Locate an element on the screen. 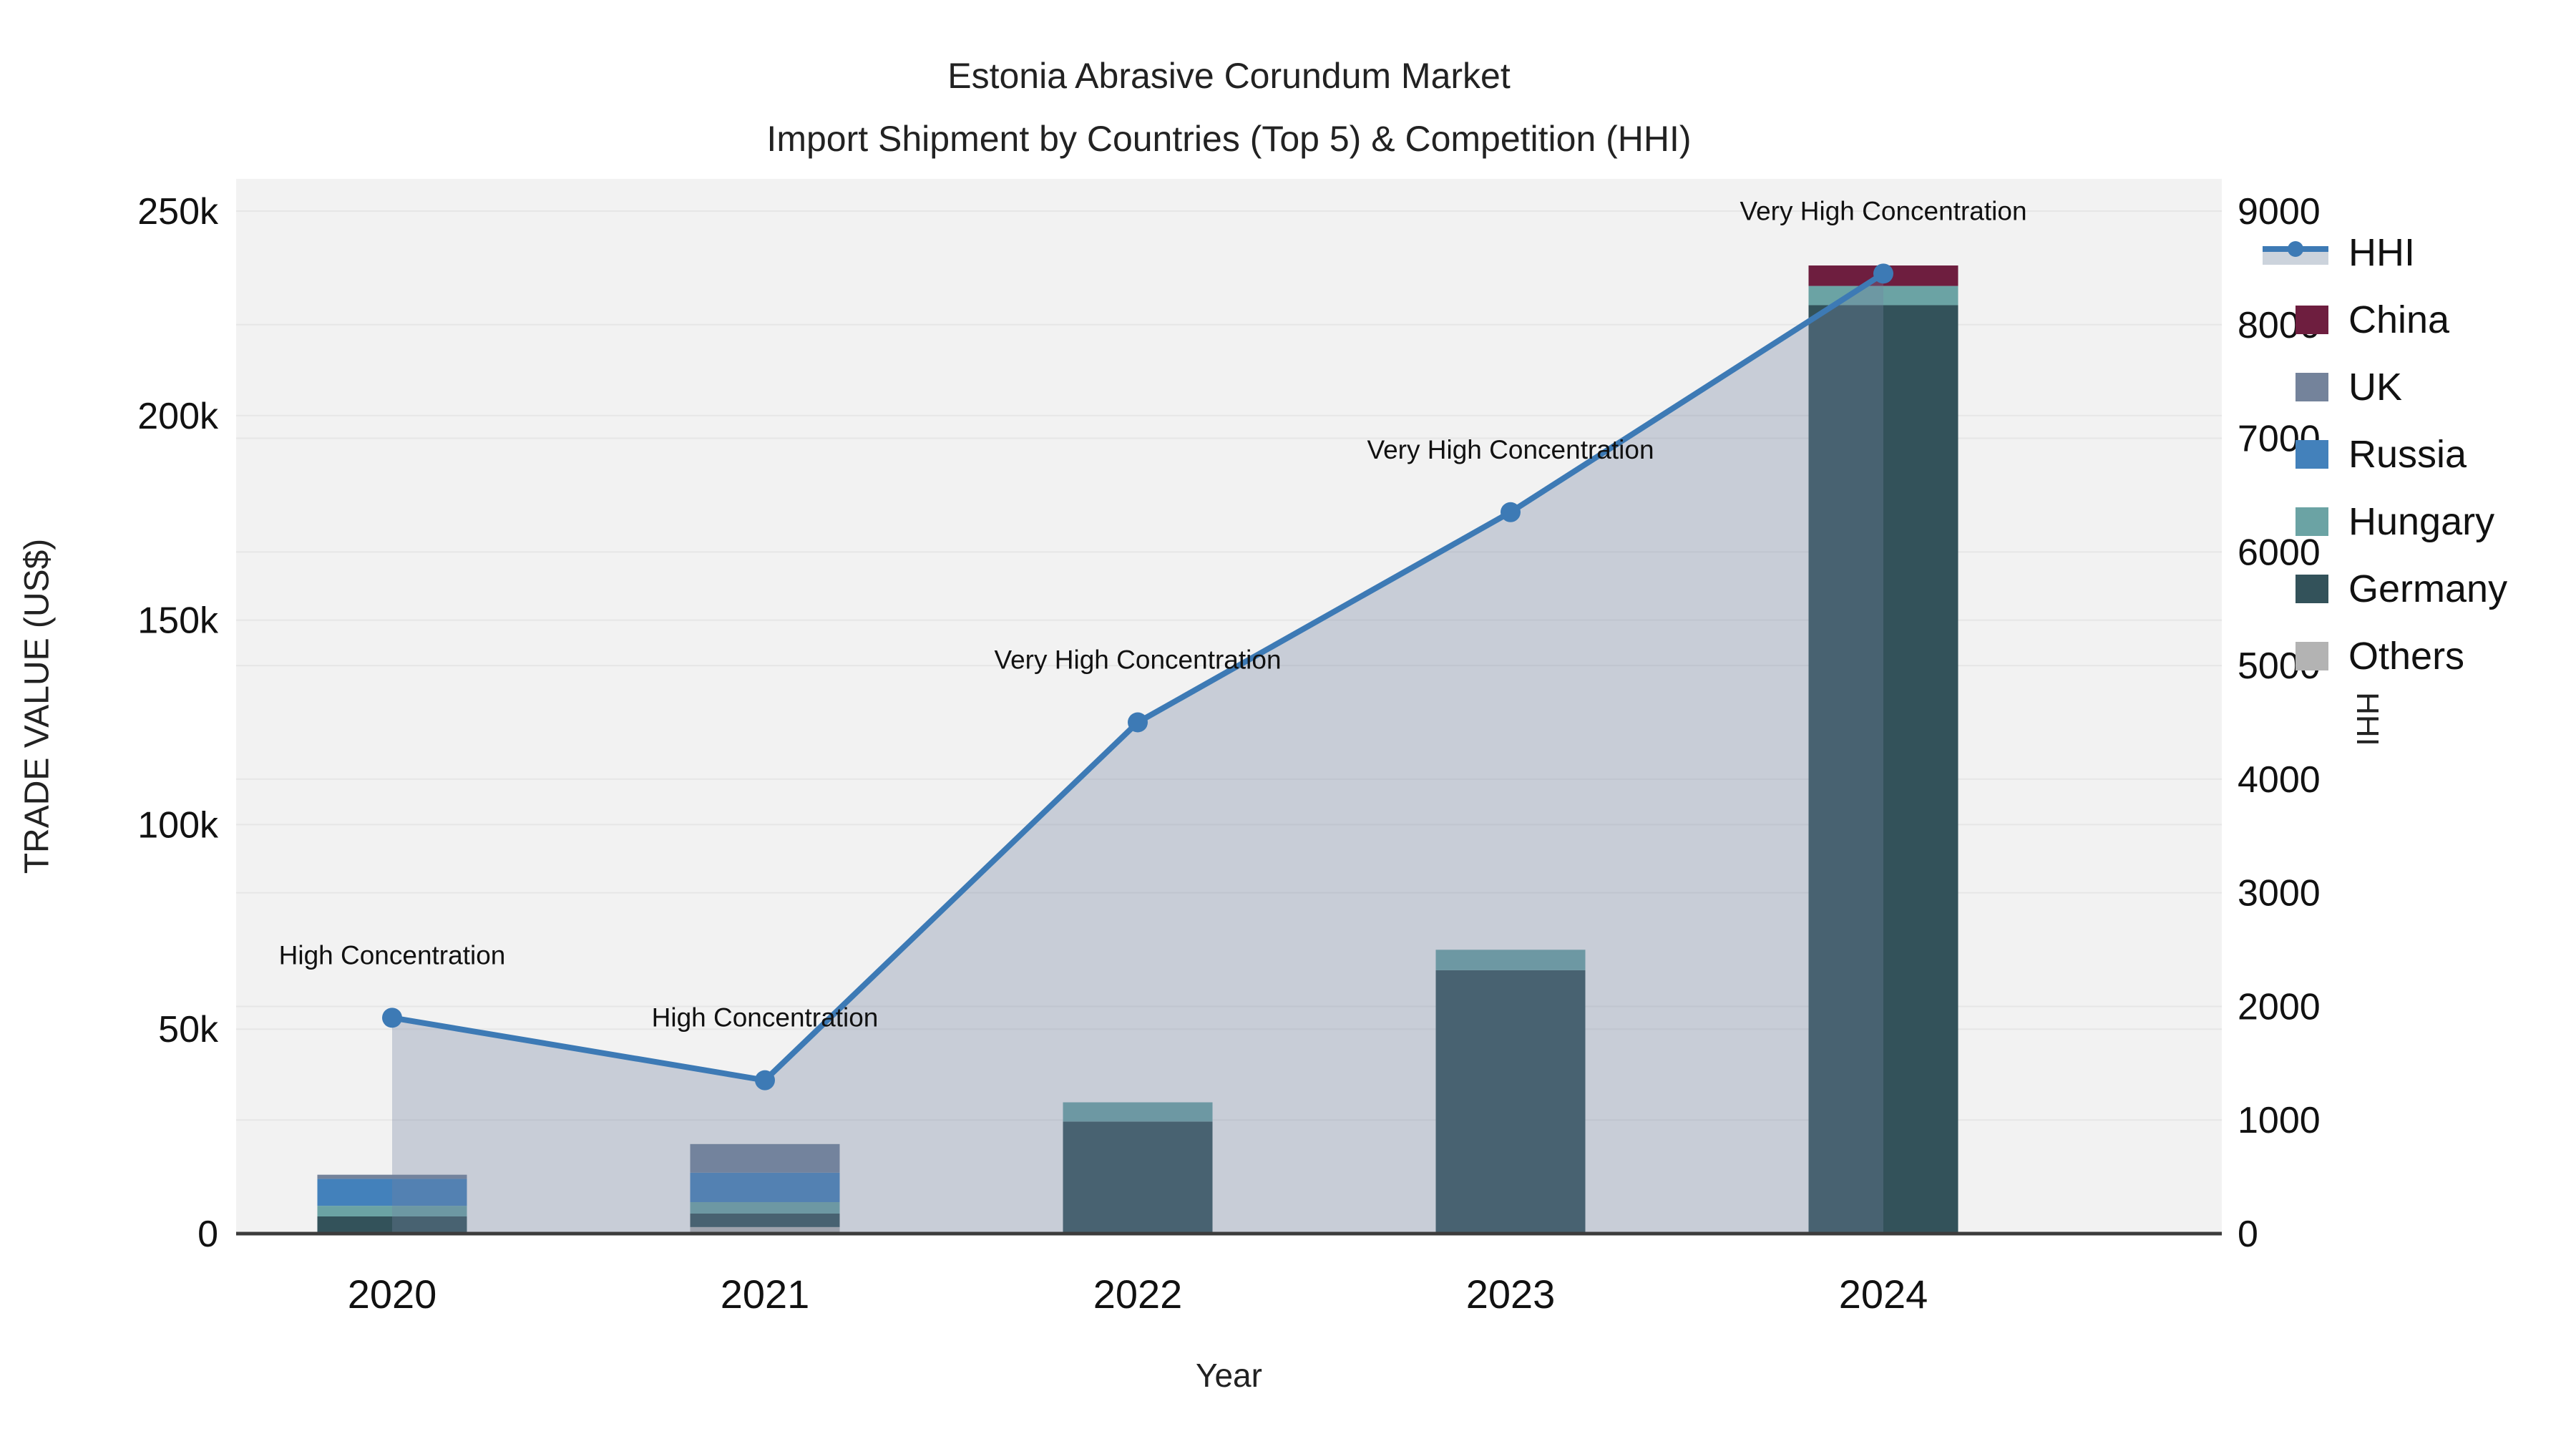 The image size is (2576, 1449). bar-segment-2020-hungary is located at coordinates (392, 1211).